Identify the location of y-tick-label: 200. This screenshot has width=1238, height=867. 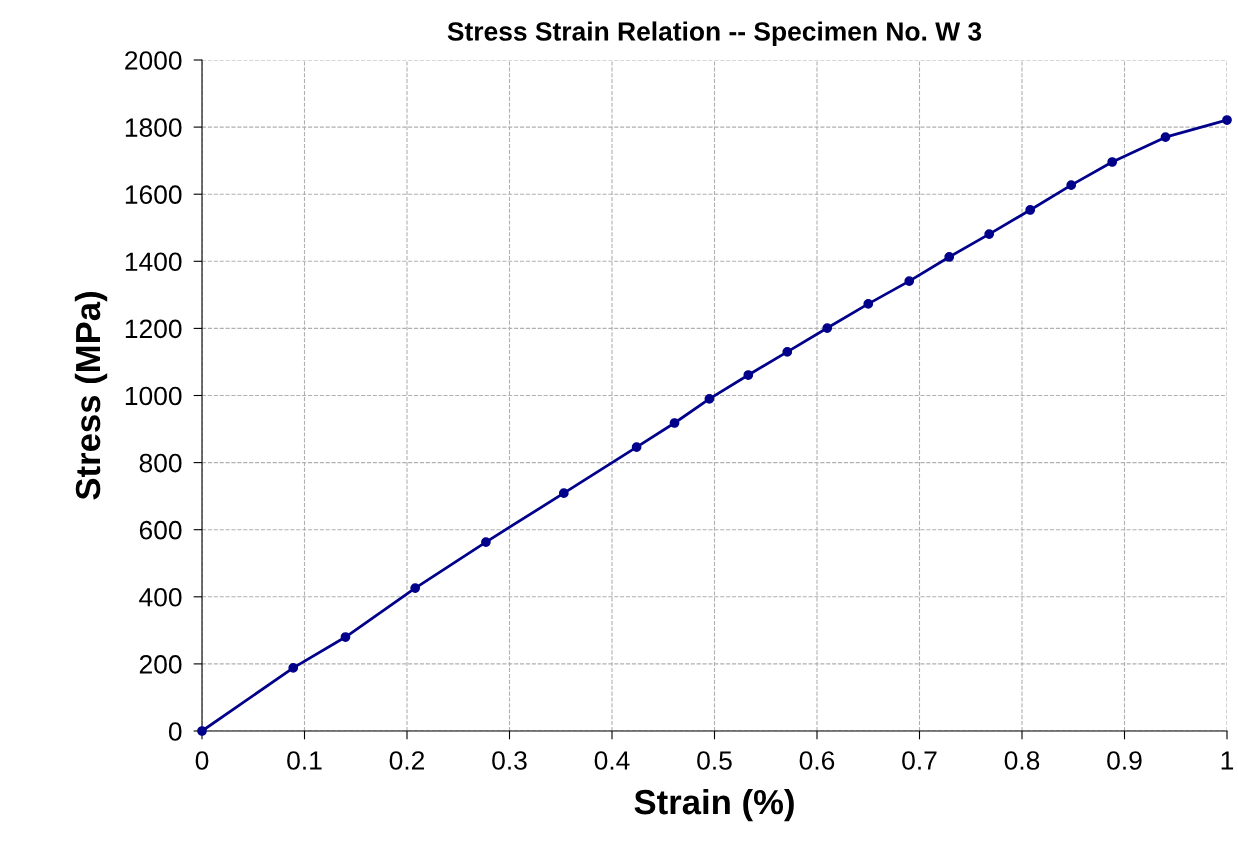
(160, 664).